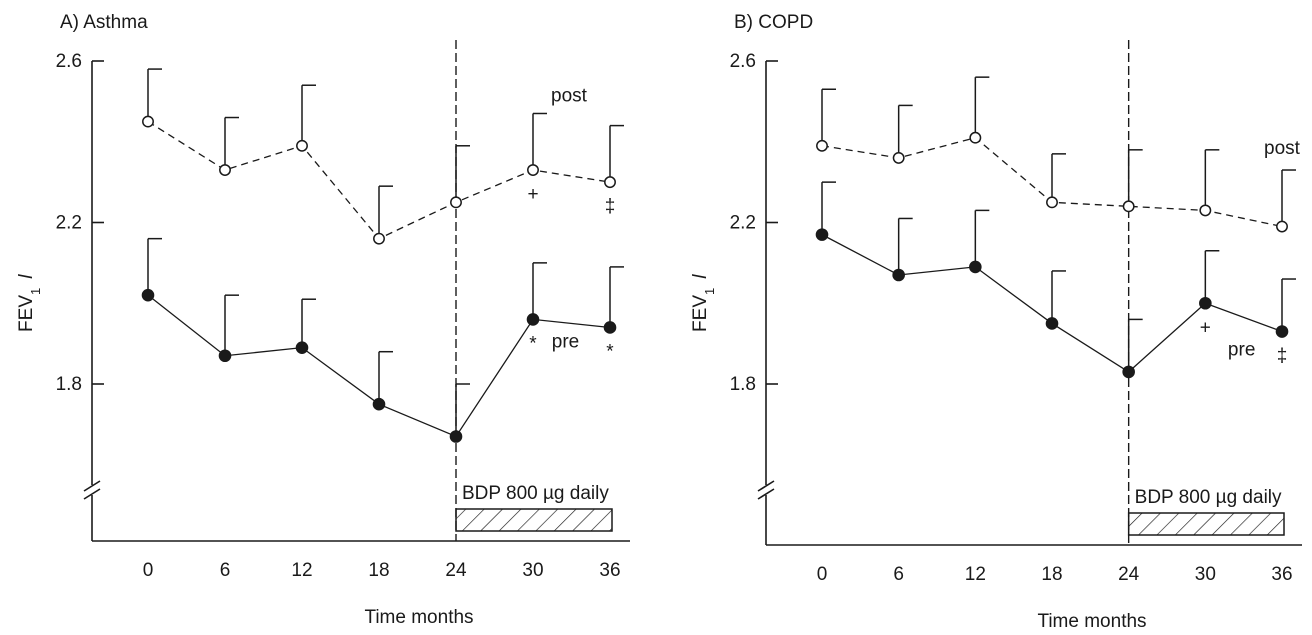  I want to click on chart-title: B) COPD, so click(773, 22).